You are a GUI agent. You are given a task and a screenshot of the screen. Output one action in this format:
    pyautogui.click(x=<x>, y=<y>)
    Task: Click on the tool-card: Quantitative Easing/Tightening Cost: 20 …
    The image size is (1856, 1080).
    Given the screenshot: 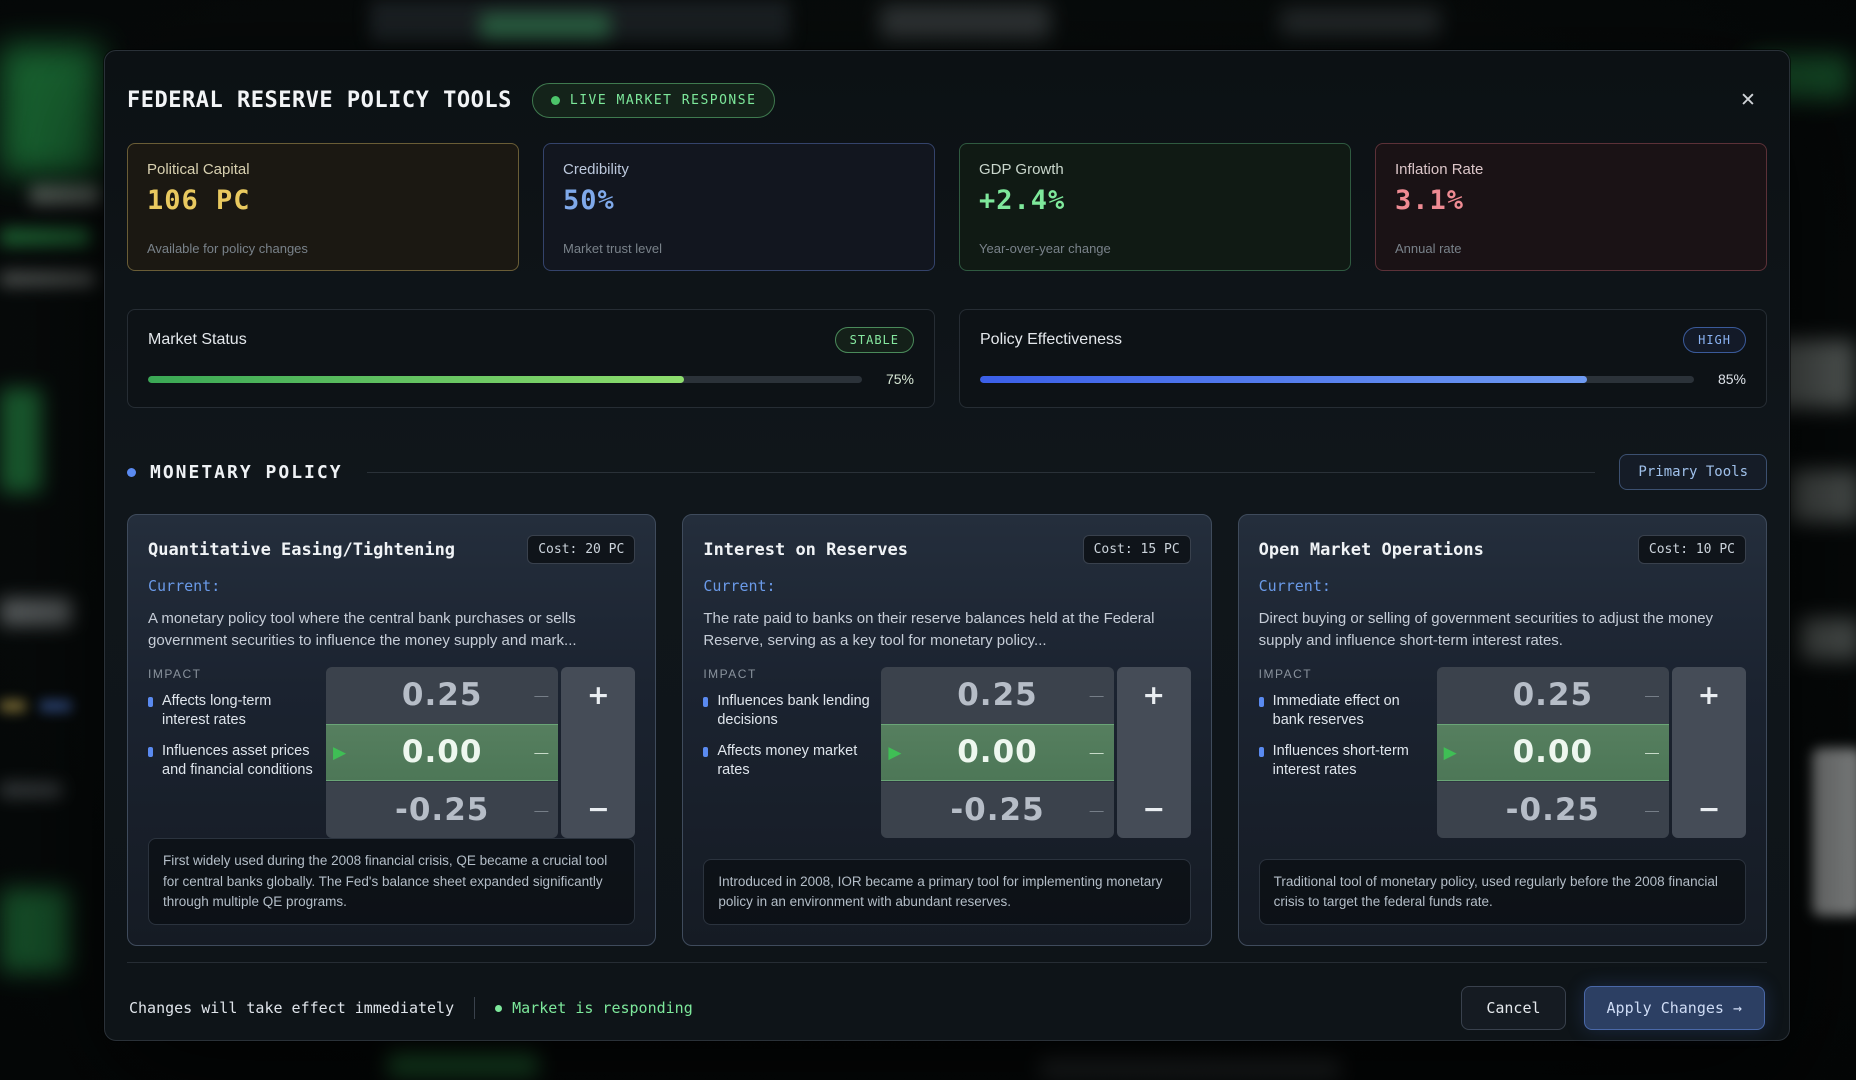 What is the action you would take?
    pyautogui.click(x=392, y=730)
    